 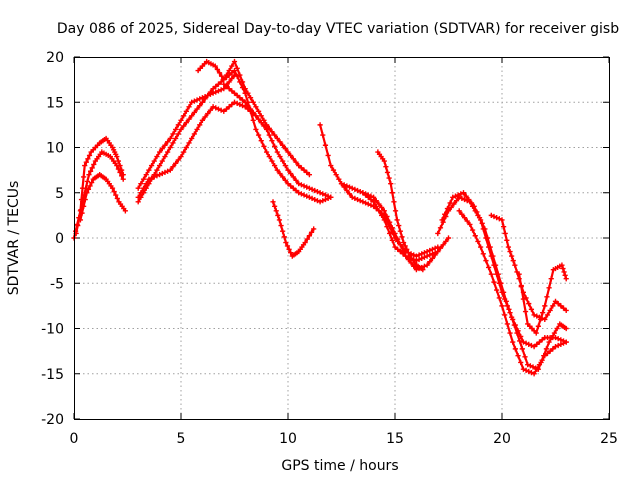 I want to click on y-tick-label: 20, so click(x=55, y=58).